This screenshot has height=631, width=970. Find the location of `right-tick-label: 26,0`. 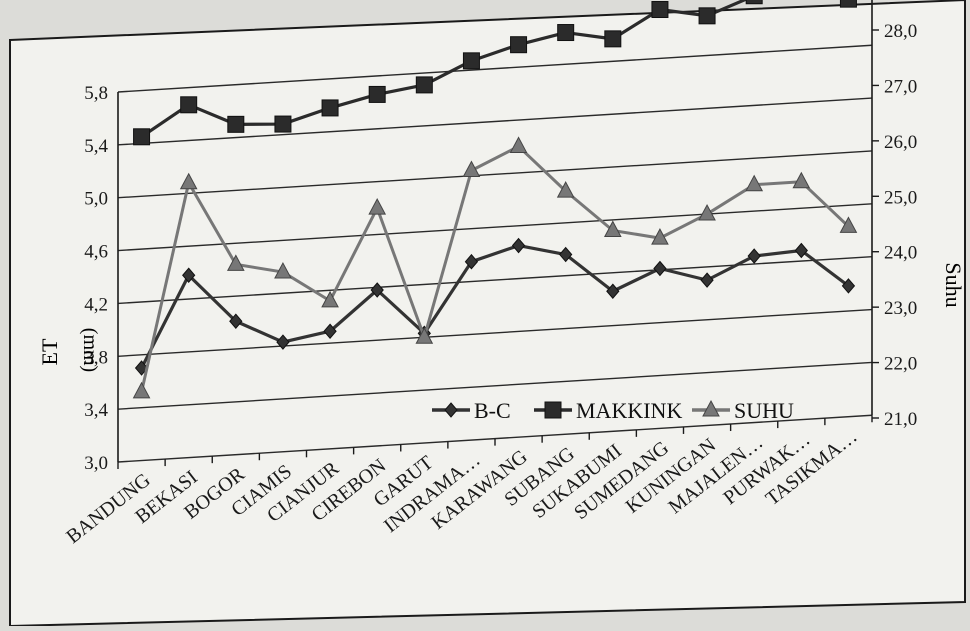

right-tick-label: 26,0 is located at coordinates (900, 142).